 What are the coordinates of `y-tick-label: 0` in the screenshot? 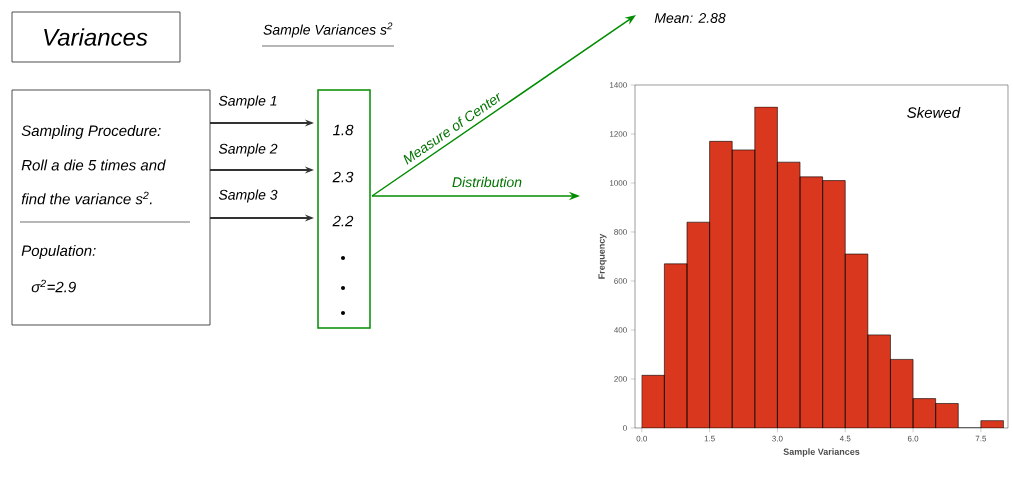 It's located at (625, 428).